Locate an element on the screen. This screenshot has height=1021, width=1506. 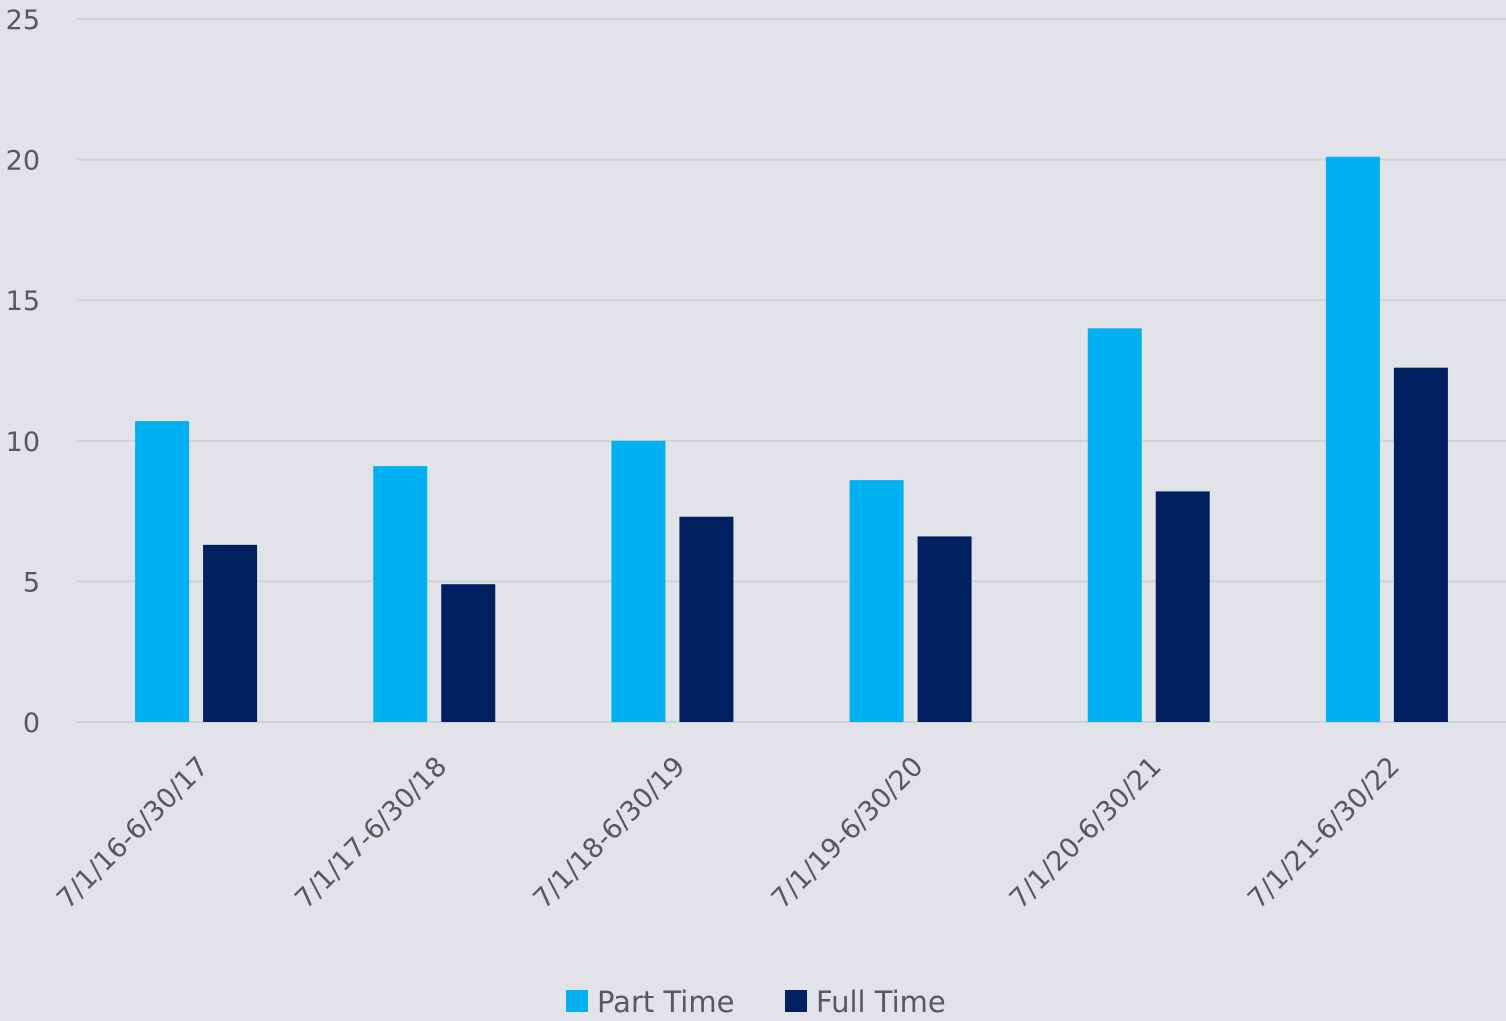
x-tick-label: 7/1/18-6/30/19 is located at coordinates (610, 833).